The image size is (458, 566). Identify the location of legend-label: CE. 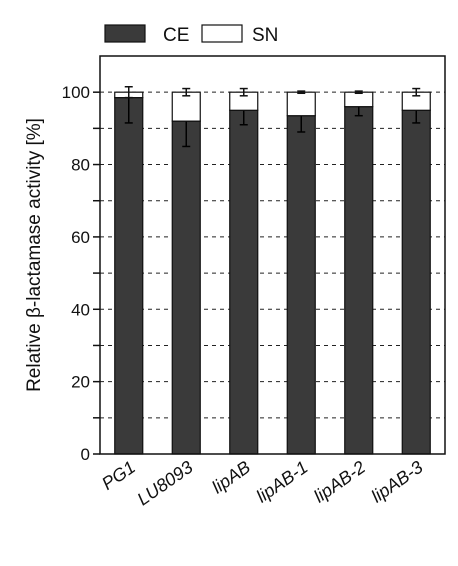
(176, 35).